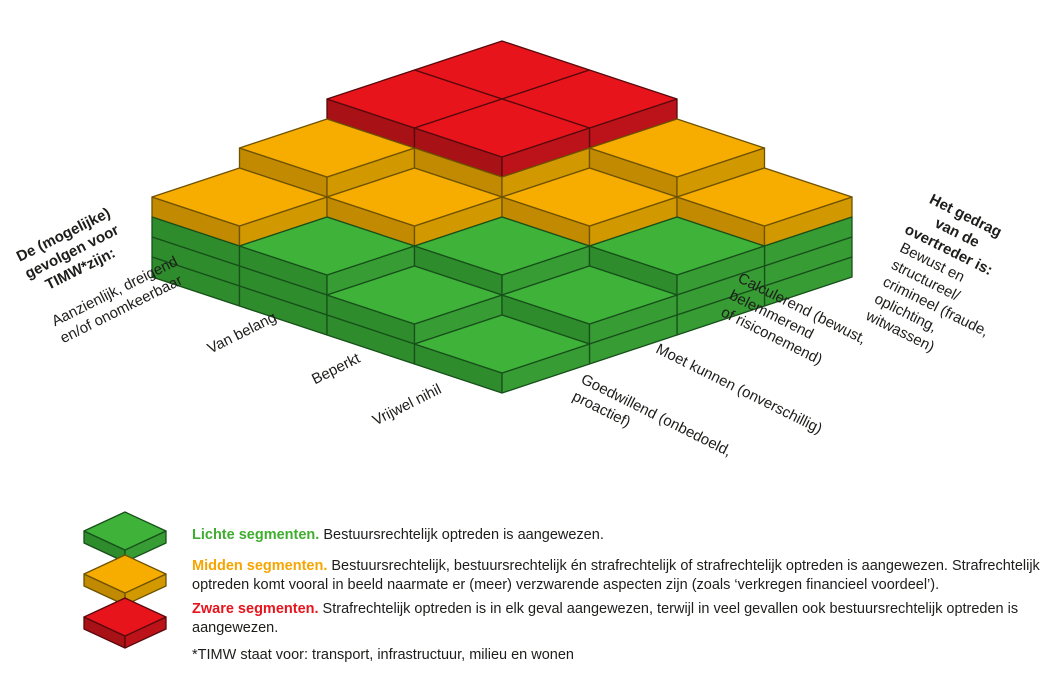 The width and height of the screenshot is (1059, 676). I want to click on matrix-cell-r3-c3-orange, so click(764, 237).